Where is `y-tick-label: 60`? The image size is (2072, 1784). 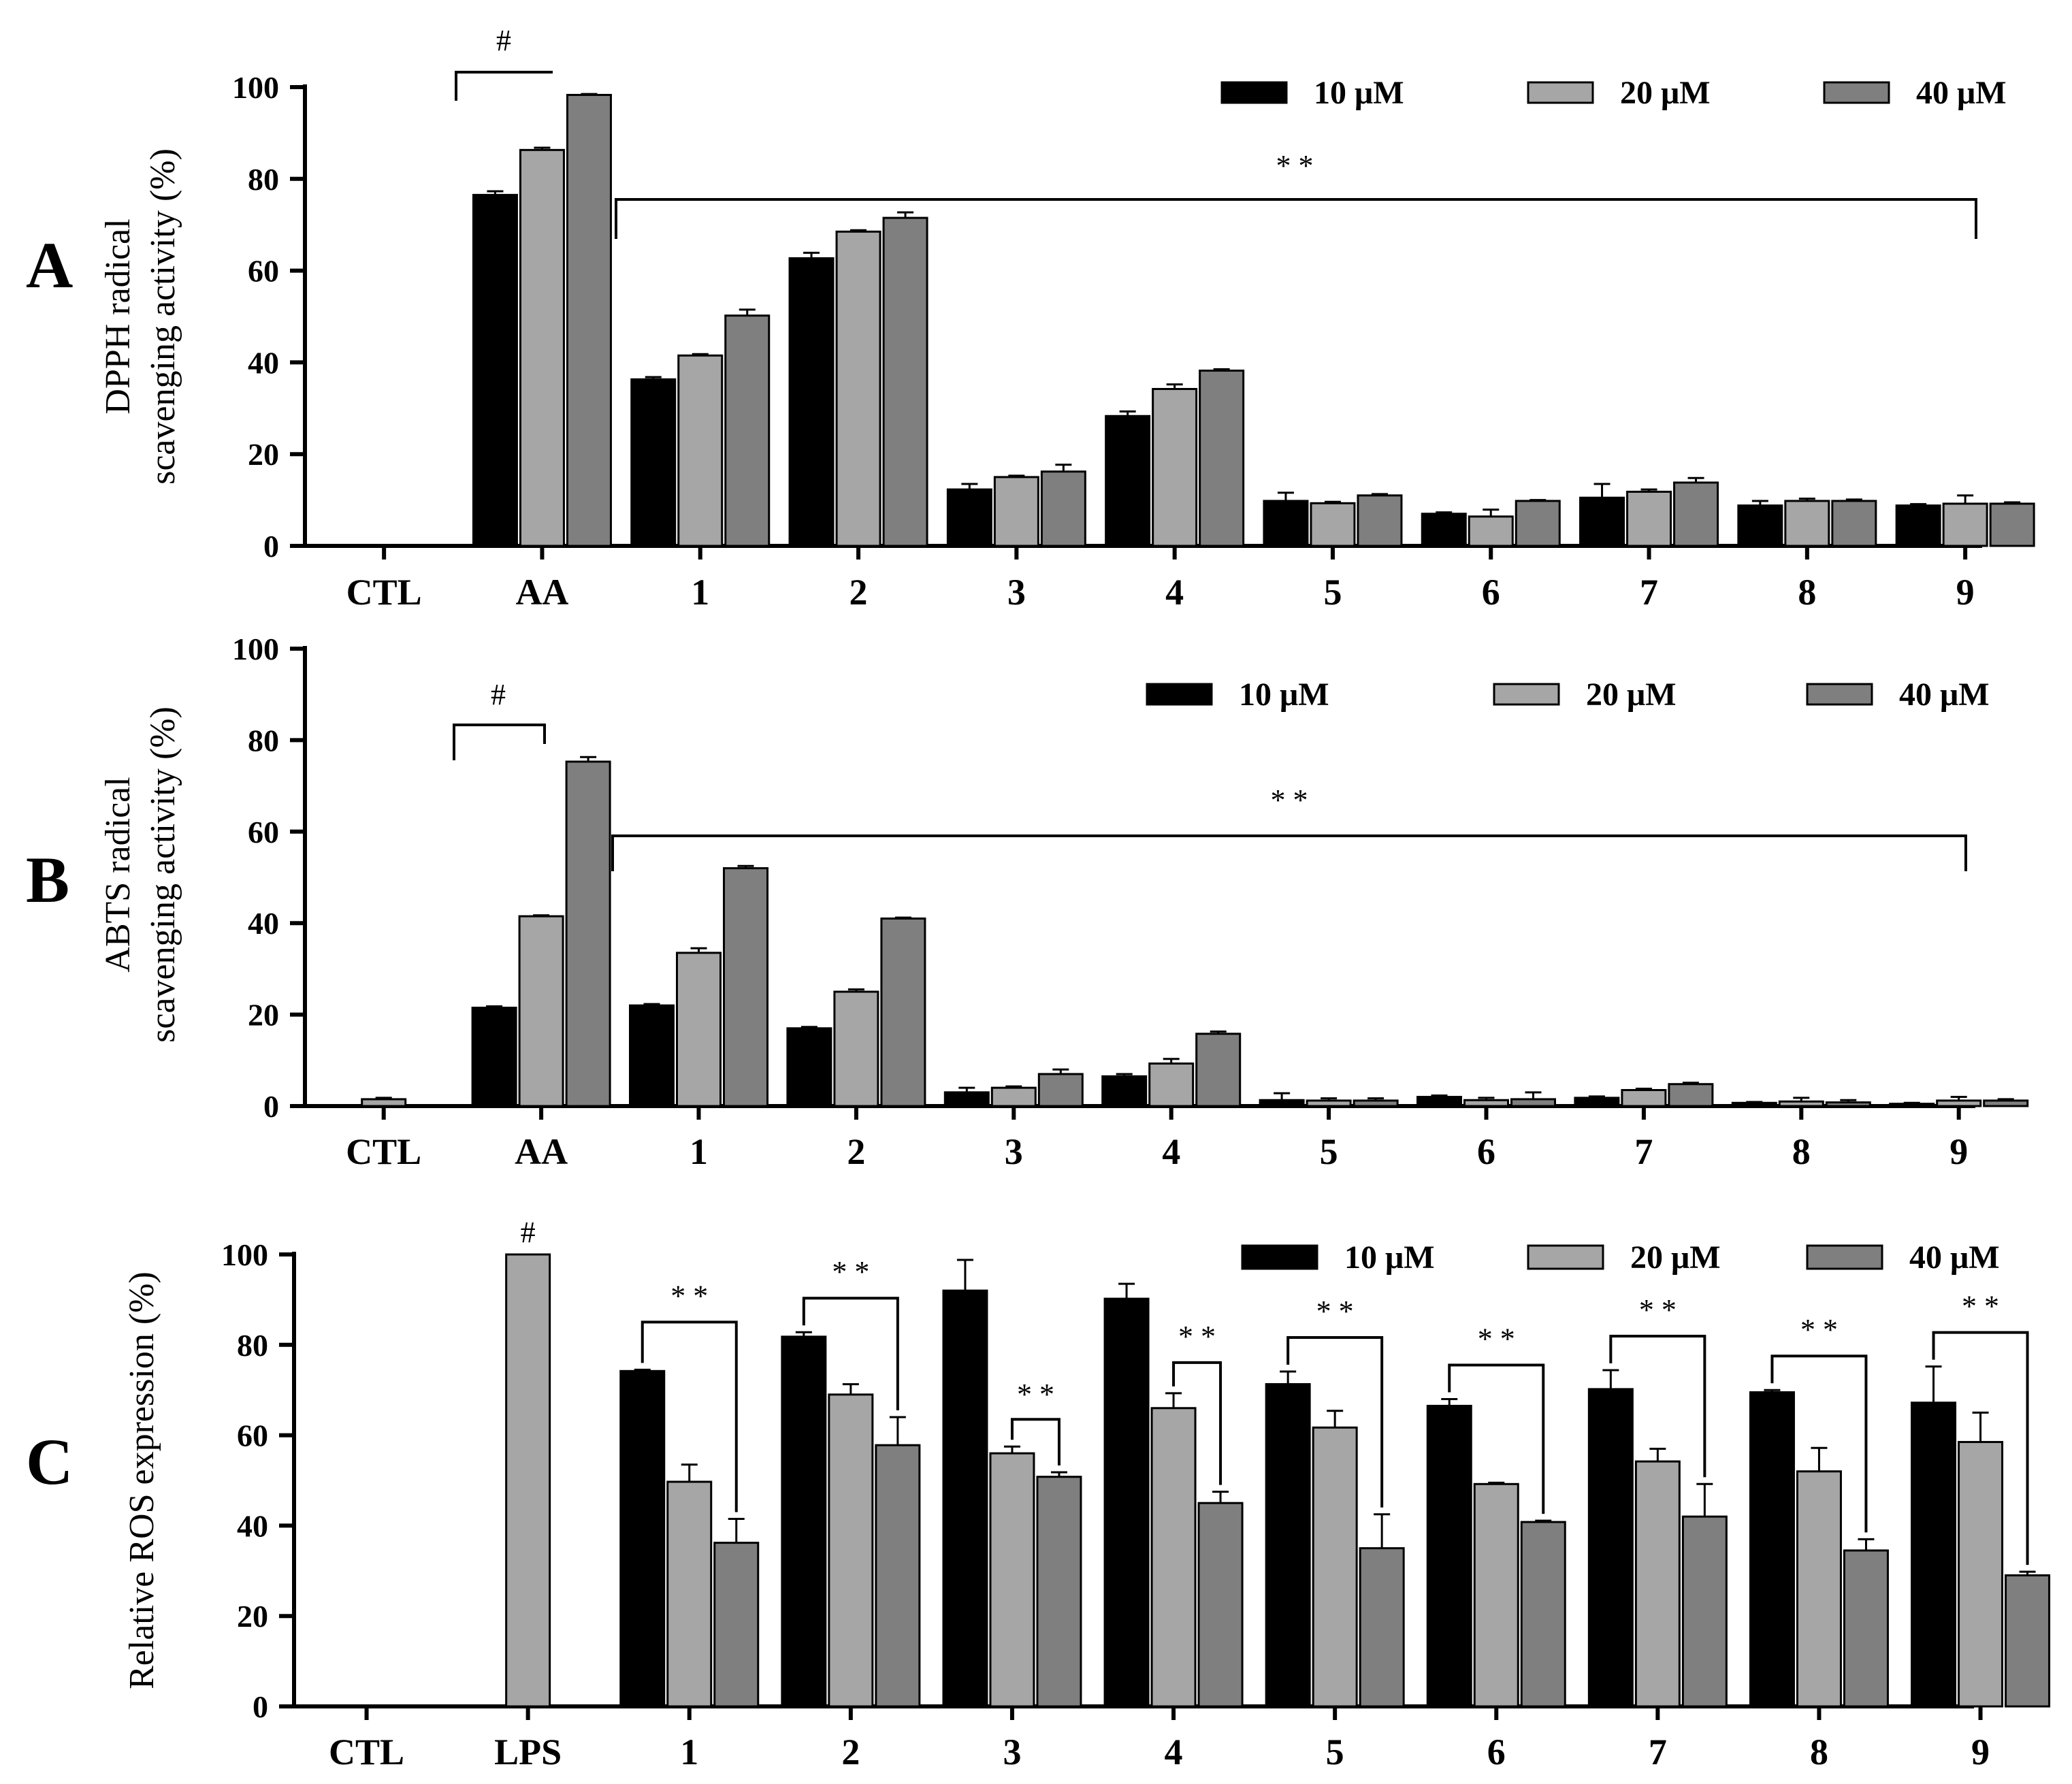 y-tick-label: 60 is located at coordinates (263, 272).